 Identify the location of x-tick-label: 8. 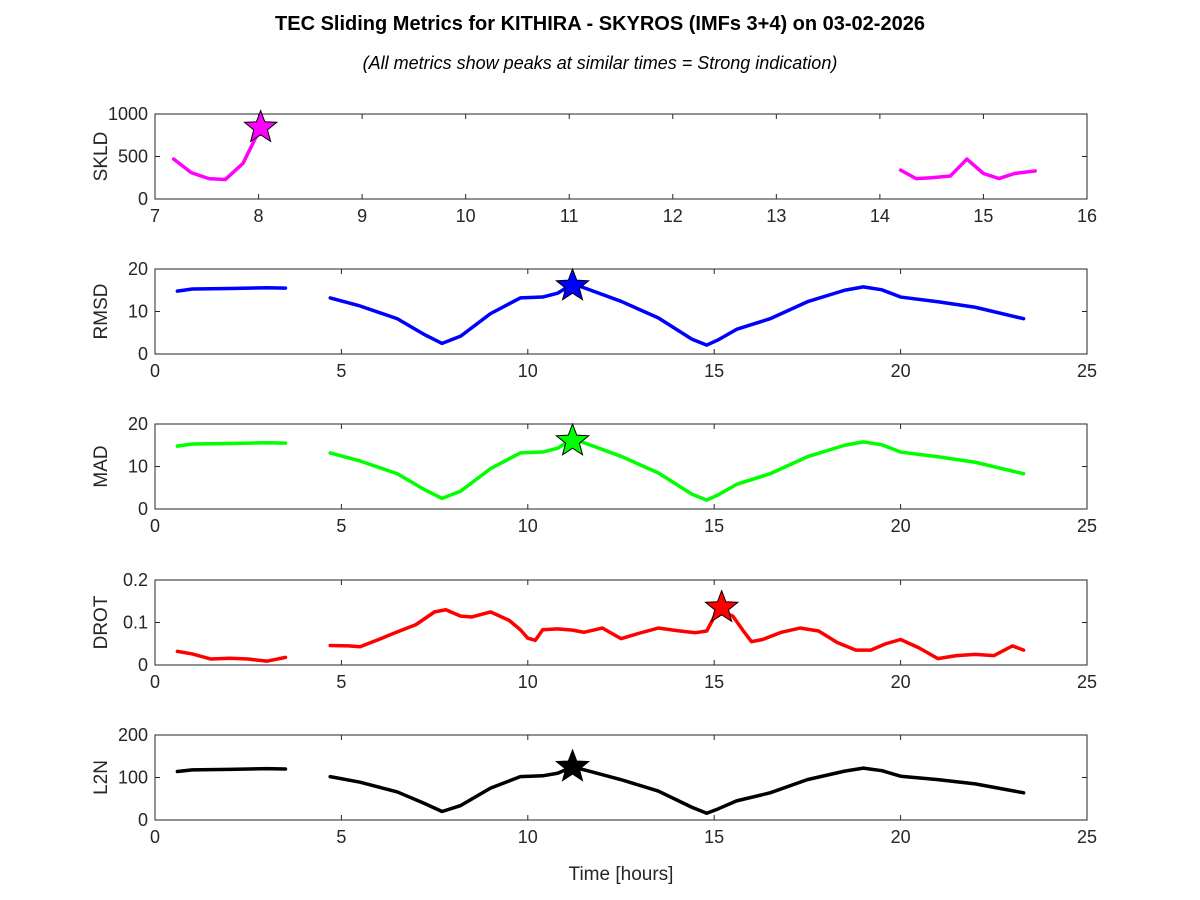
(259, 216).